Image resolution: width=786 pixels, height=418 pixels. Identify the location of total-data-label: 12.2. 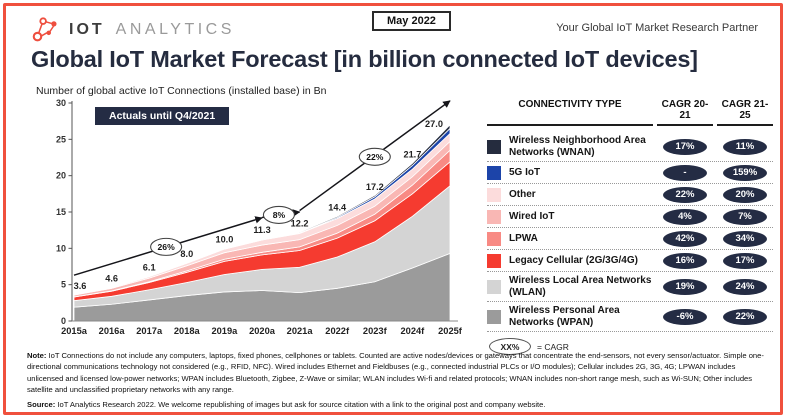
(300, 223).